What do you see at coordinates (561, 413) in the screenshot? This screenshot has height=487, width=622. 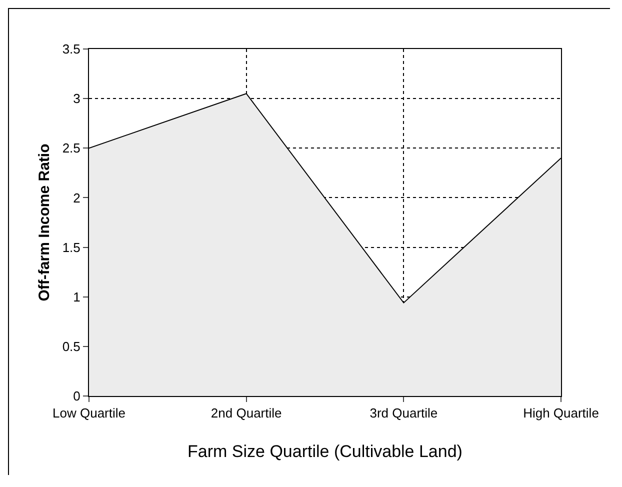 I see `x-tick-label: High Quartile` at bounding box center [561, 413].